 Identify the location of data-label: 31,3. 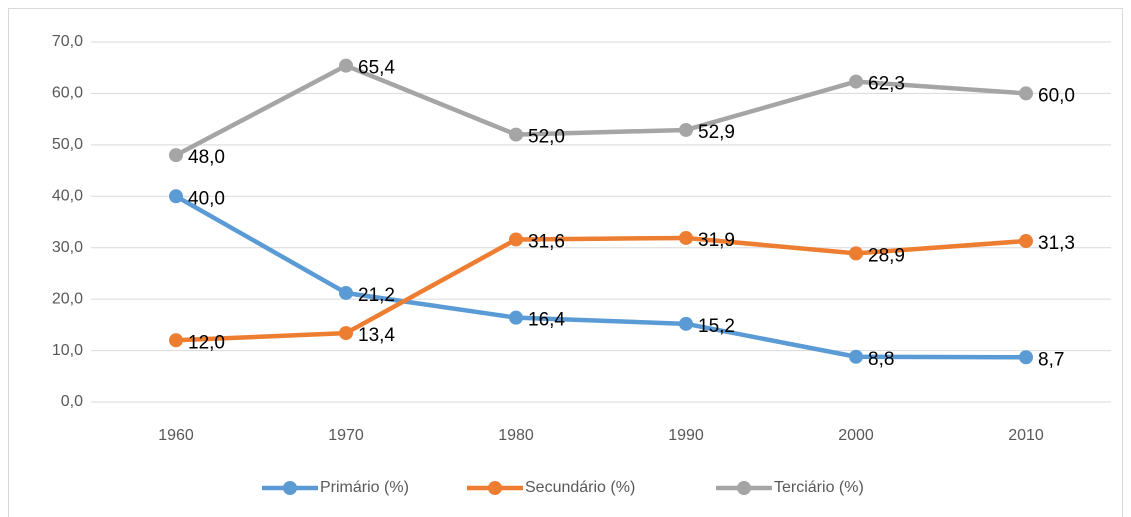
(1056, 243).